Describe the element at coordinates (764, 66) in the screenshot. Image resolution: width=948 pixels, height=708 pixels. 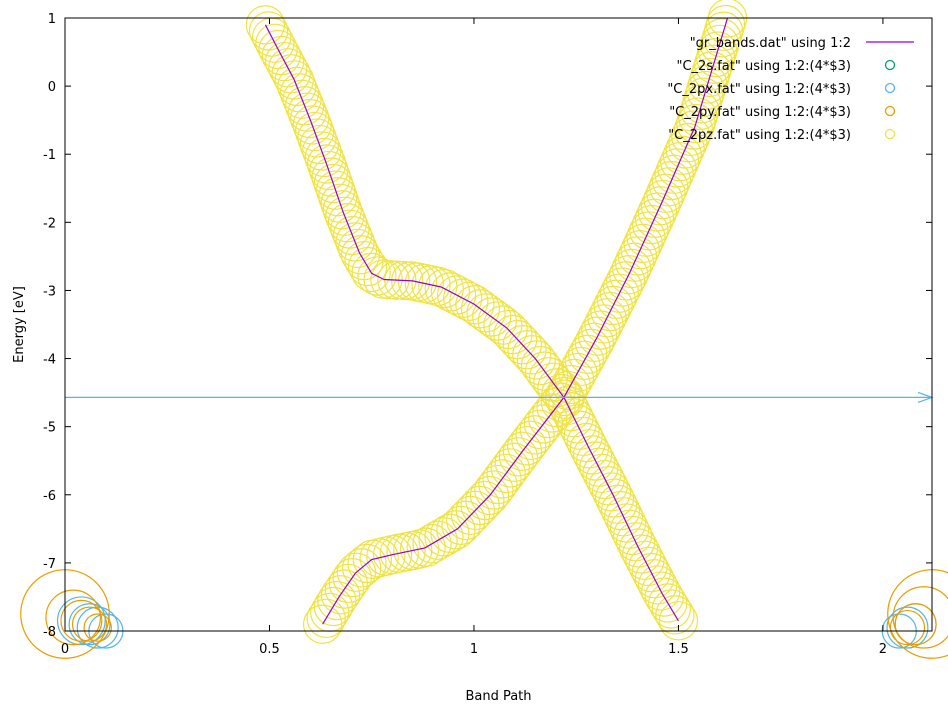
I see `legend-label: "C_2s.fat" using 1:2:(4*$3)` at that location.